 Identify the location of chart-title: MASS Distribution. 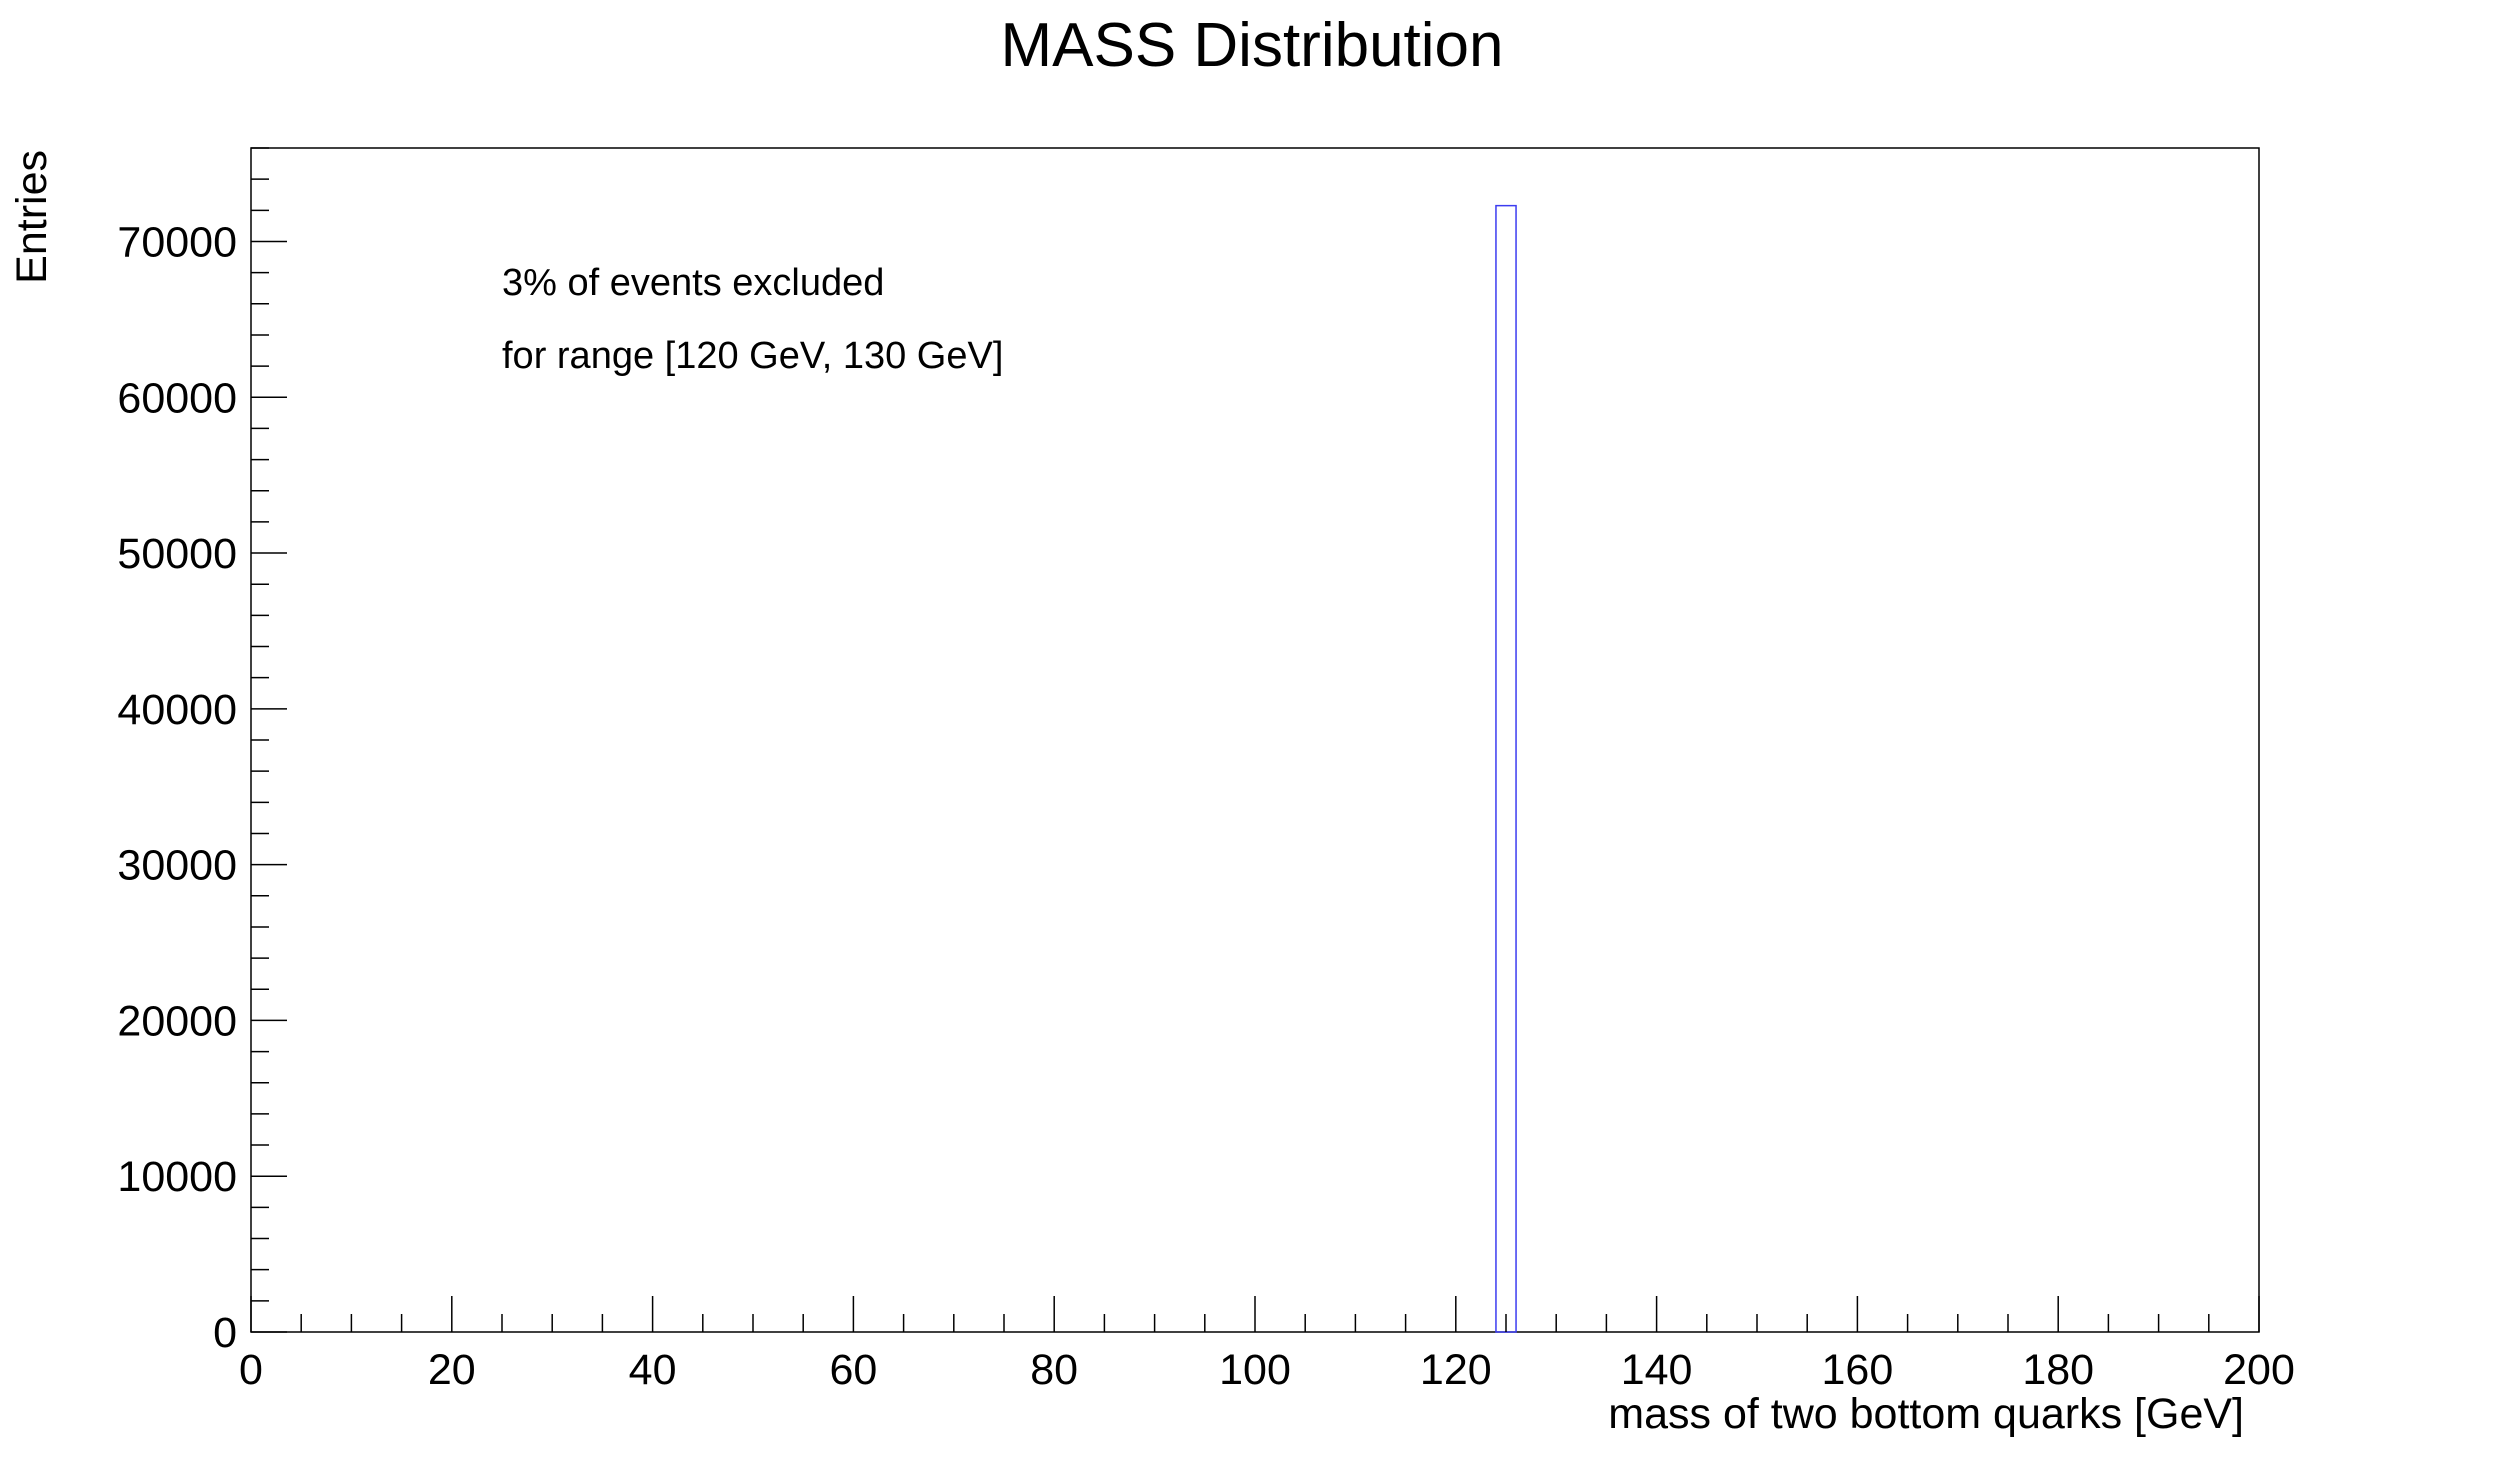
(1251, 45).